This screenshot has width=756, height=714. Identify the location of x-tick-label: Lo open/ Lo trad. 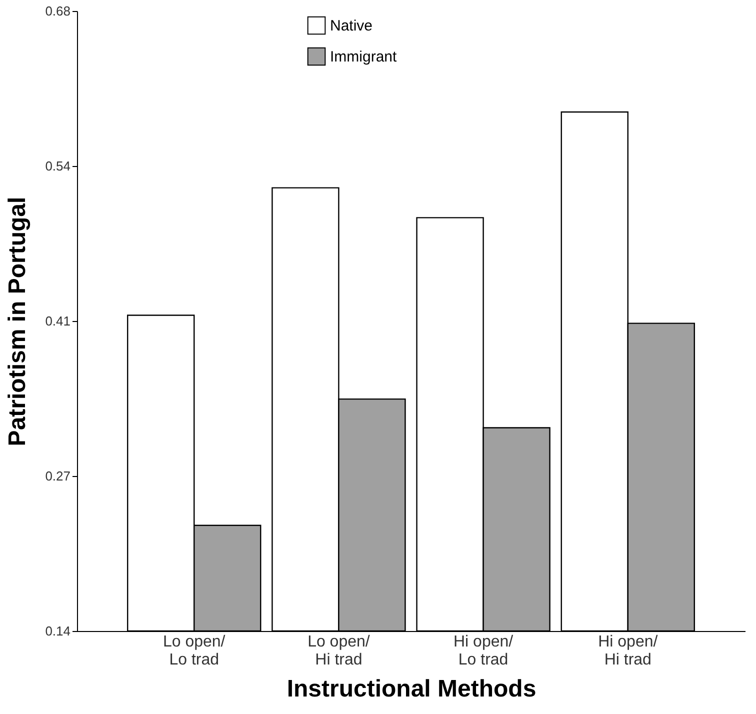
(194, 651).